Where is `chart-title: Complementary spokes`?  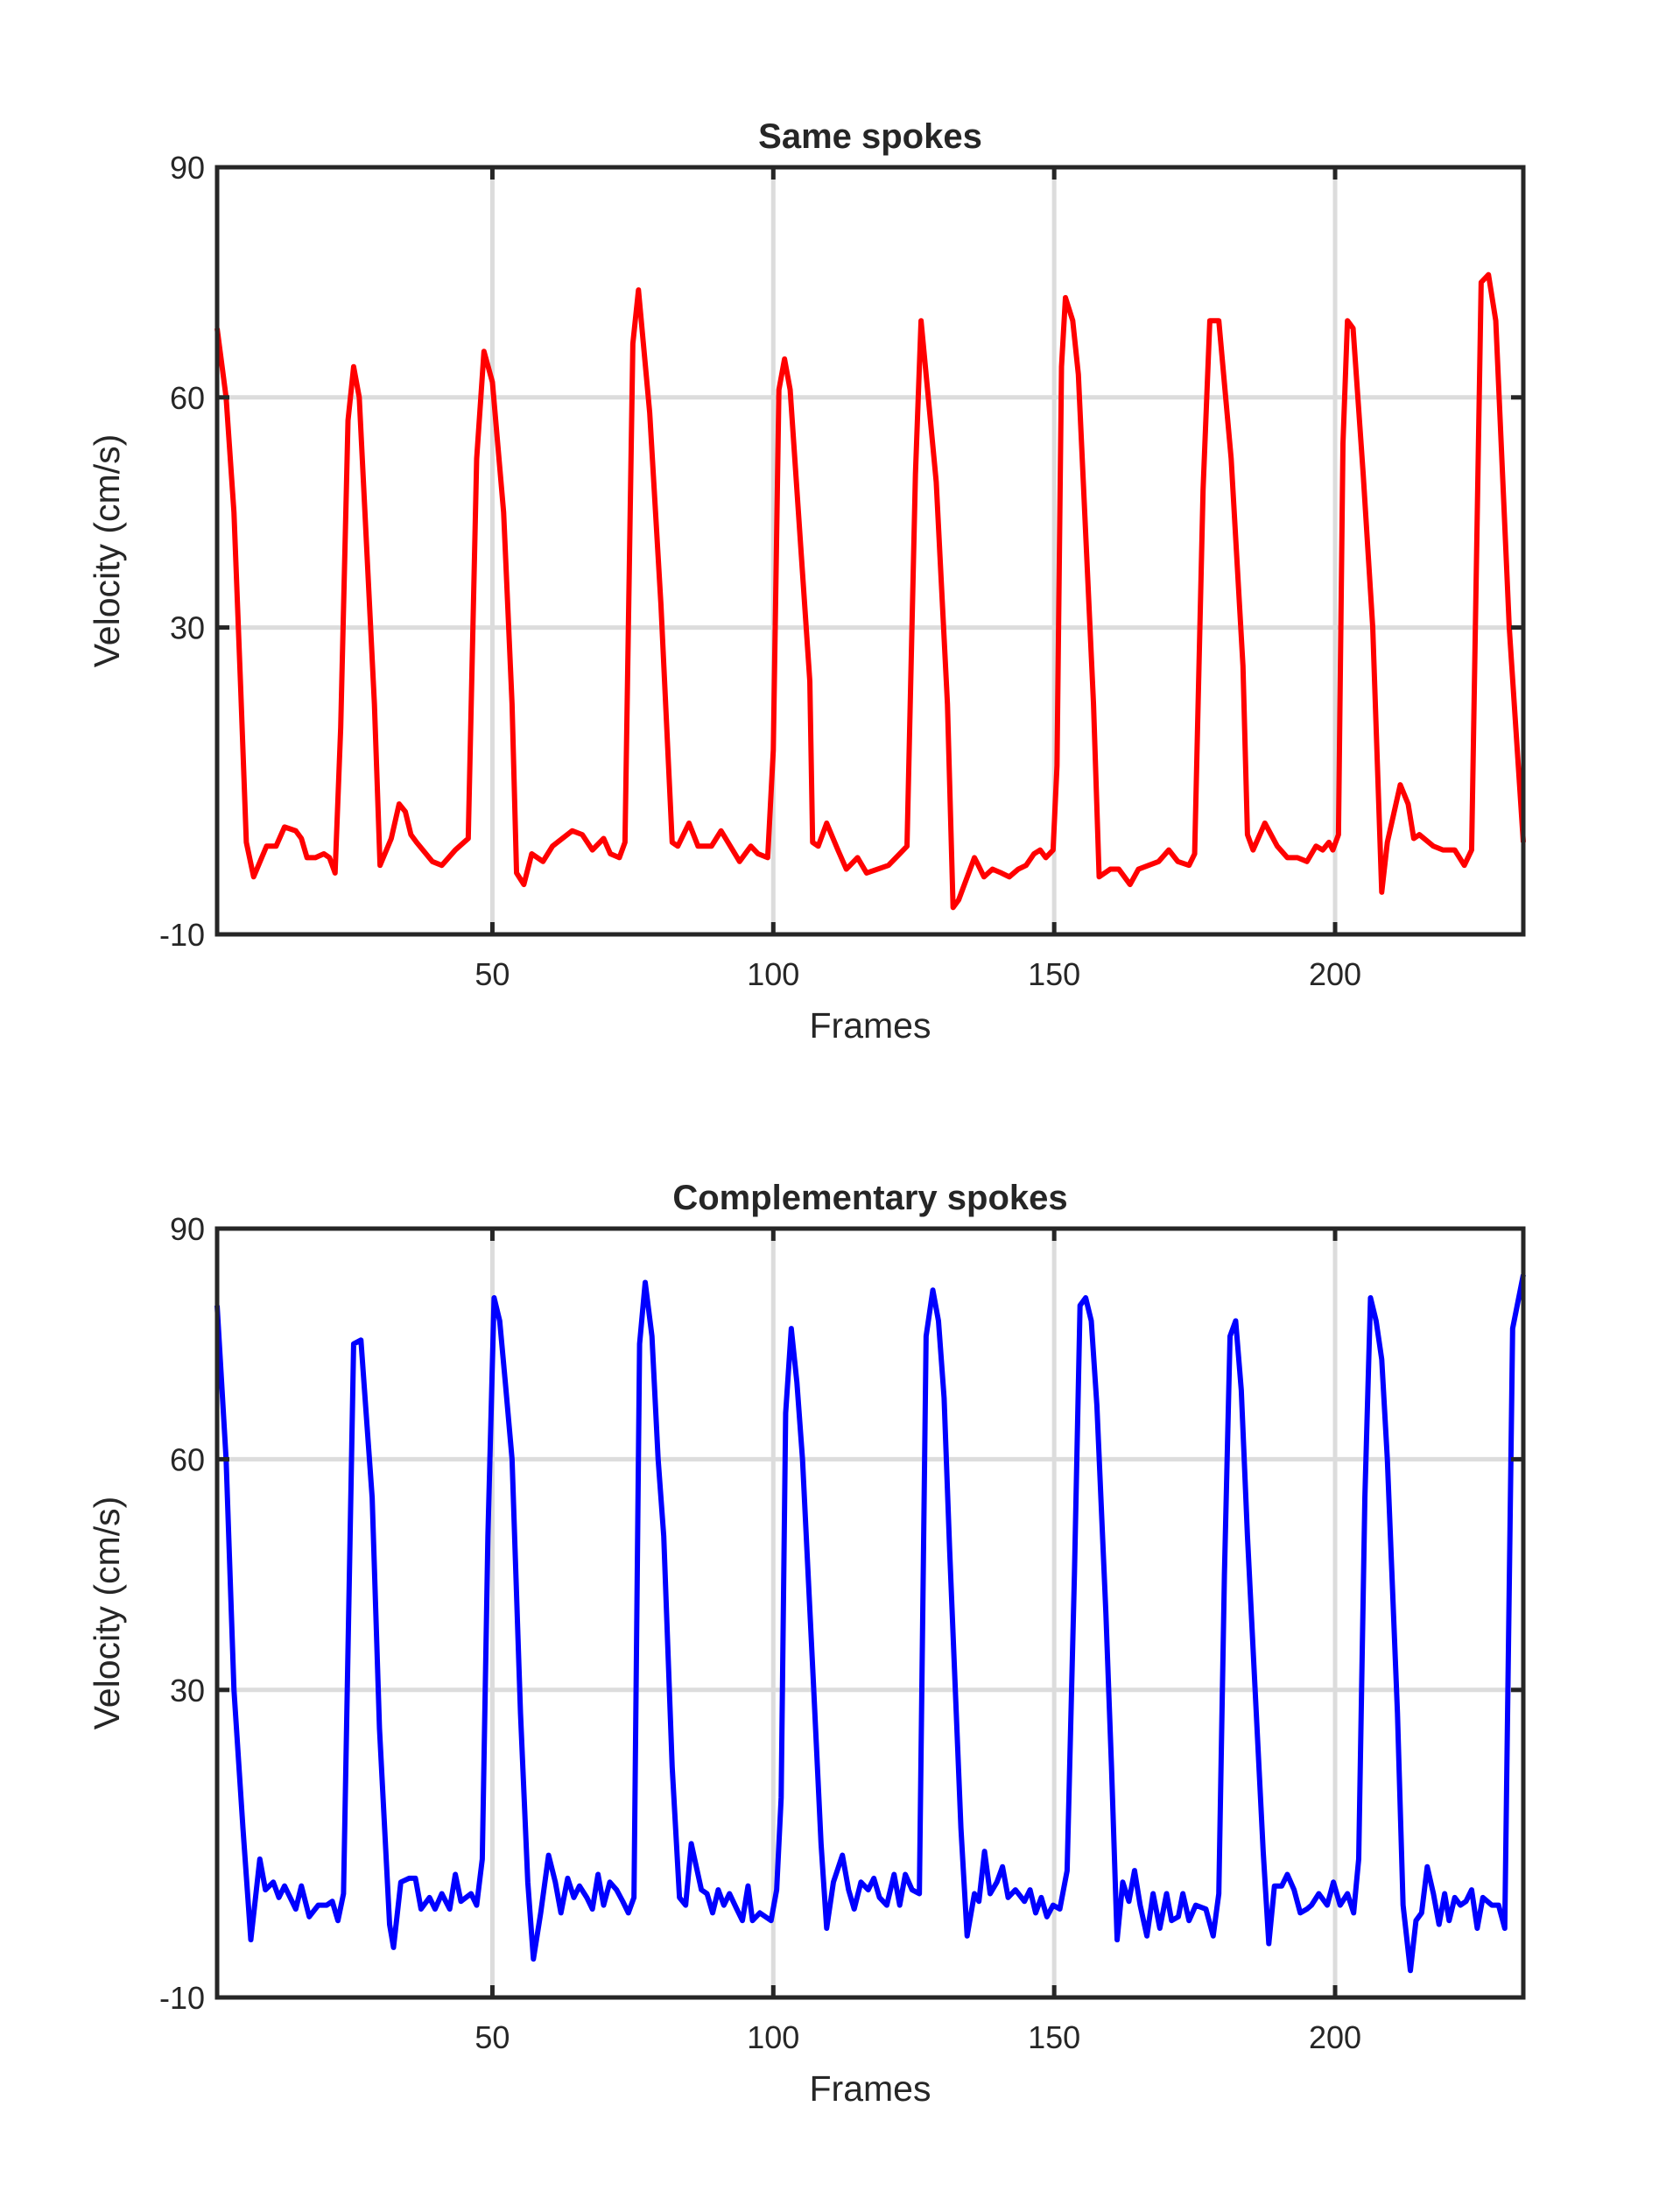 chart-title: Complementary spokes is located at coordinates (870, 1198).